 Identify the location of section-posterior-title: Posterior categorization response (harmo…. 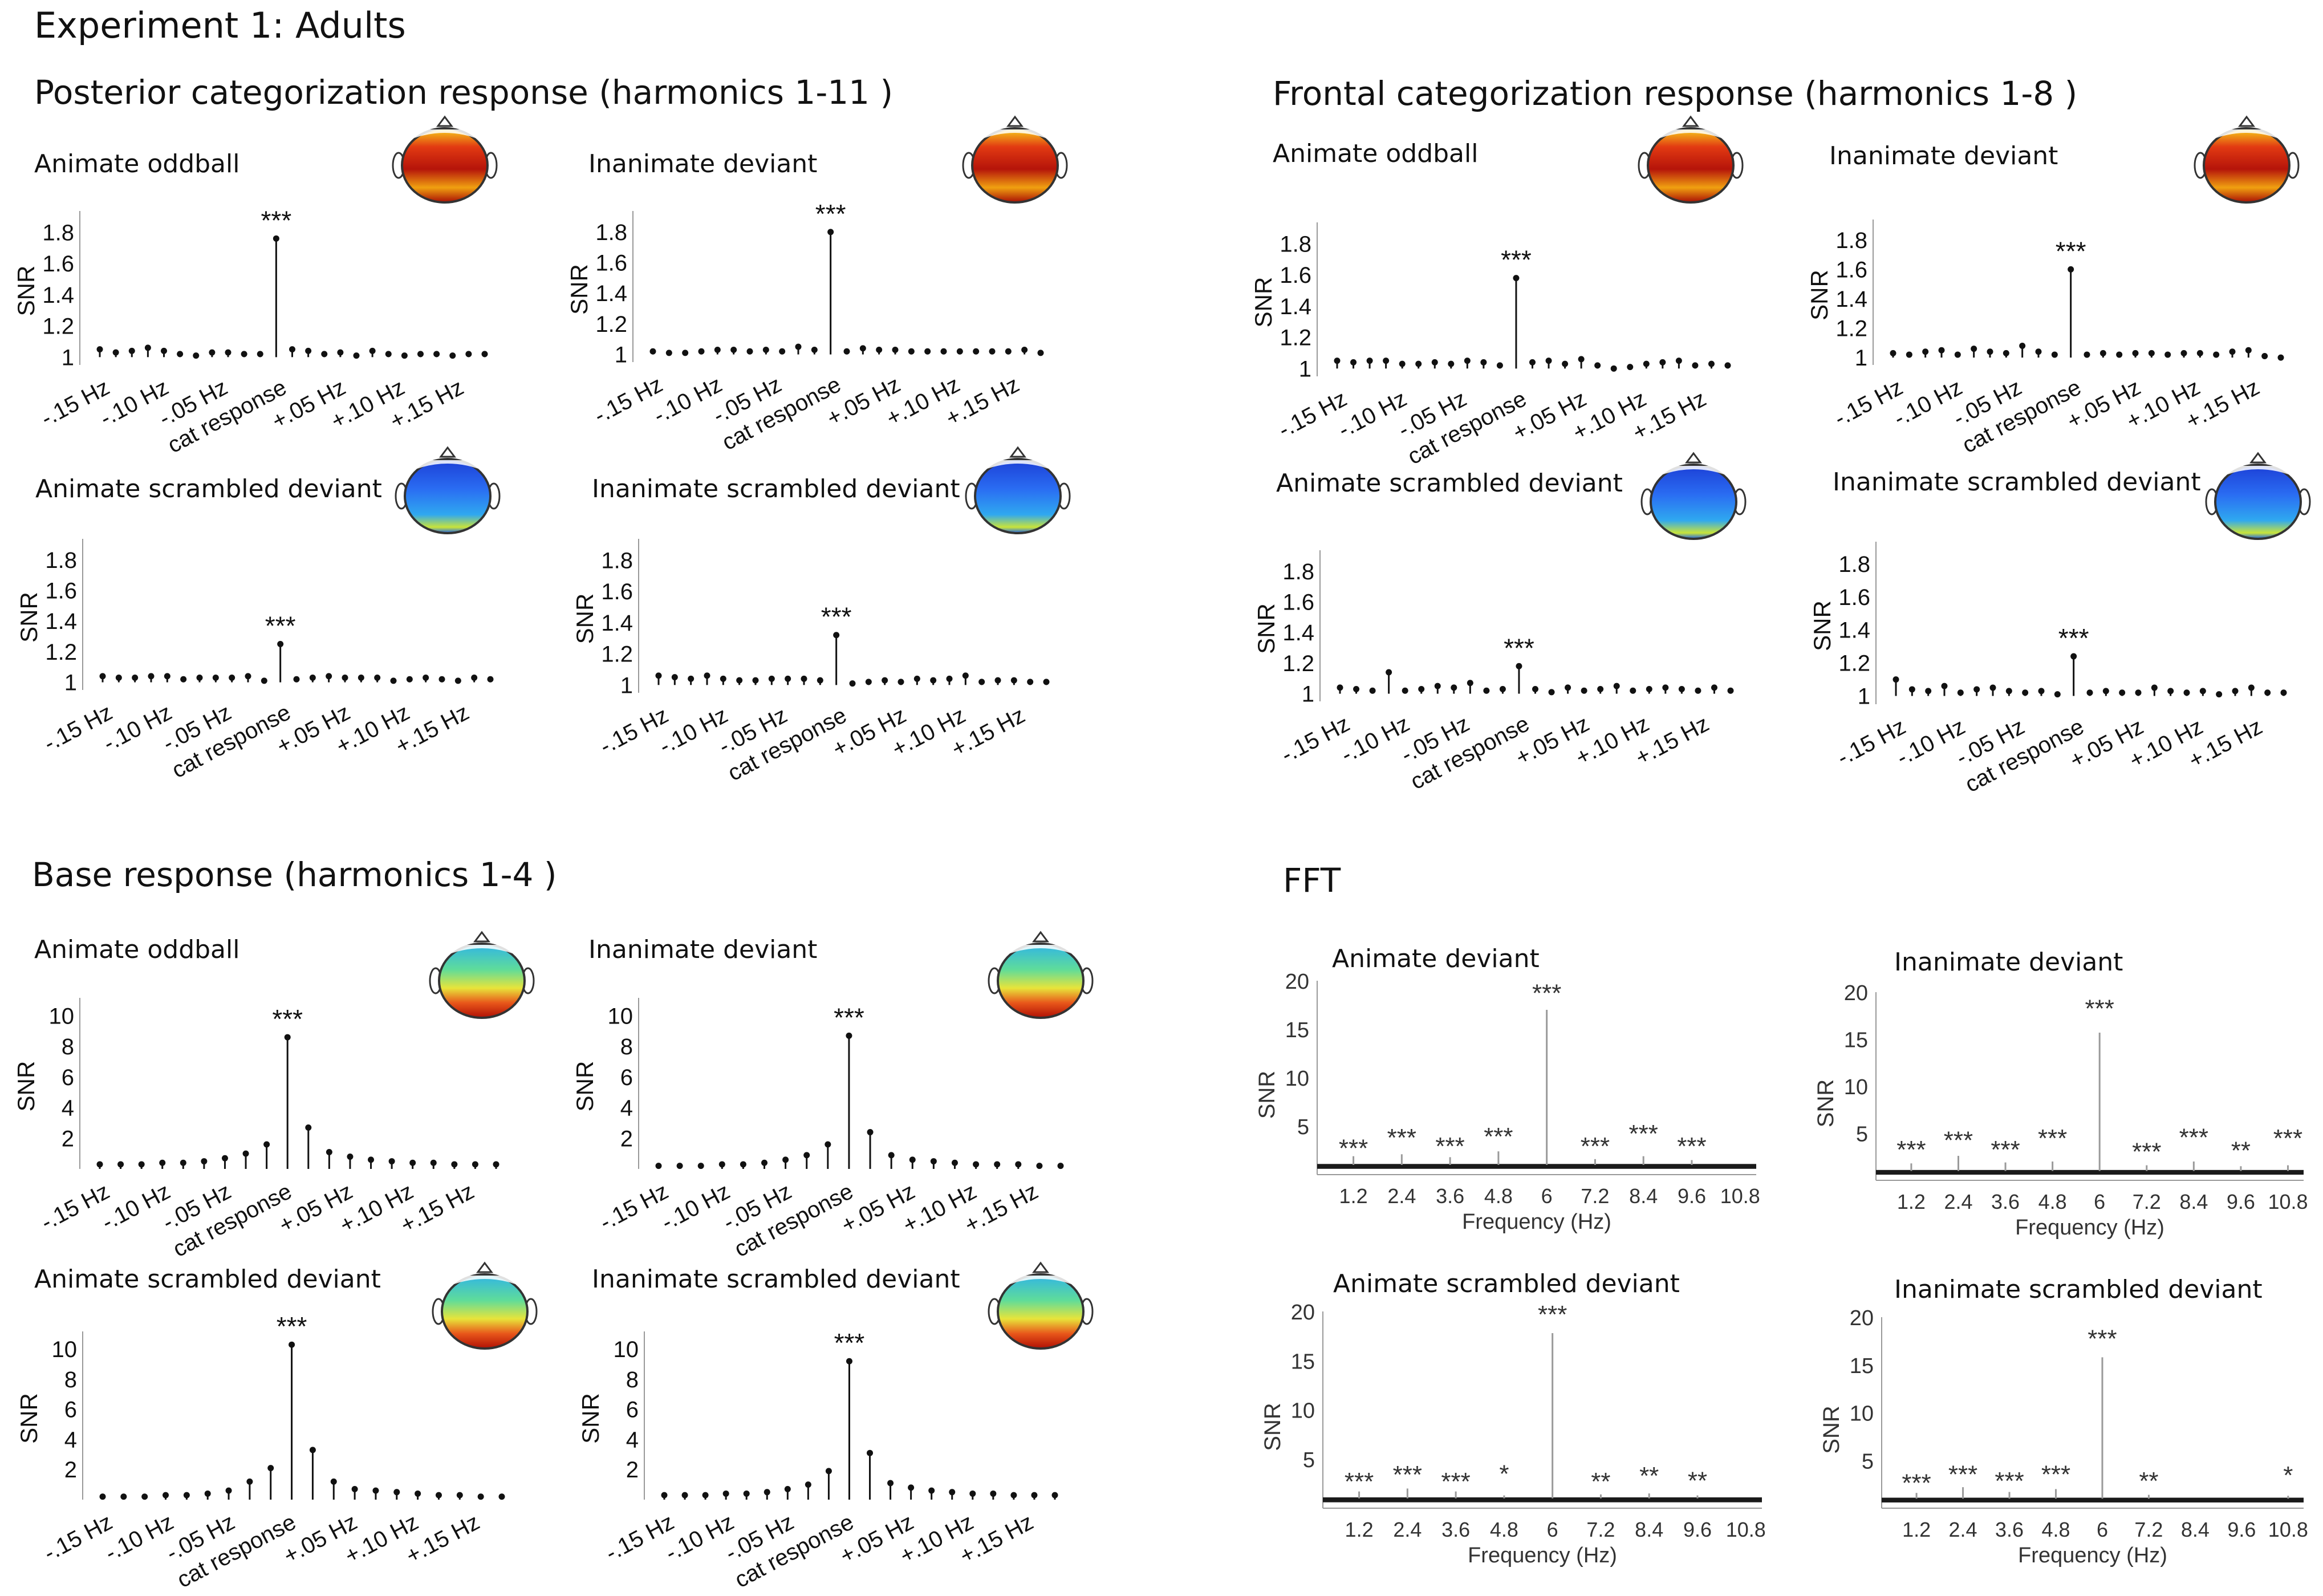
(464, 92).